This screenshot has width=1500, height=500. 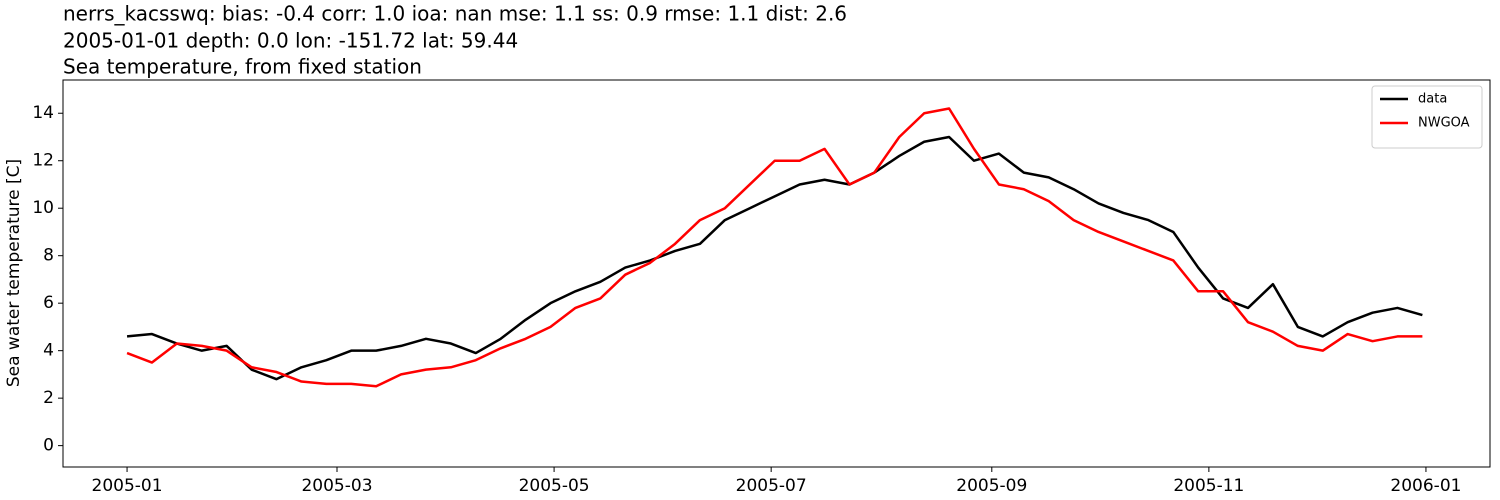 What do you see at coordinates (1444, 123) in the screenshot?
I see `legend-label: NWGOA` at bounding box center [1444, 123].